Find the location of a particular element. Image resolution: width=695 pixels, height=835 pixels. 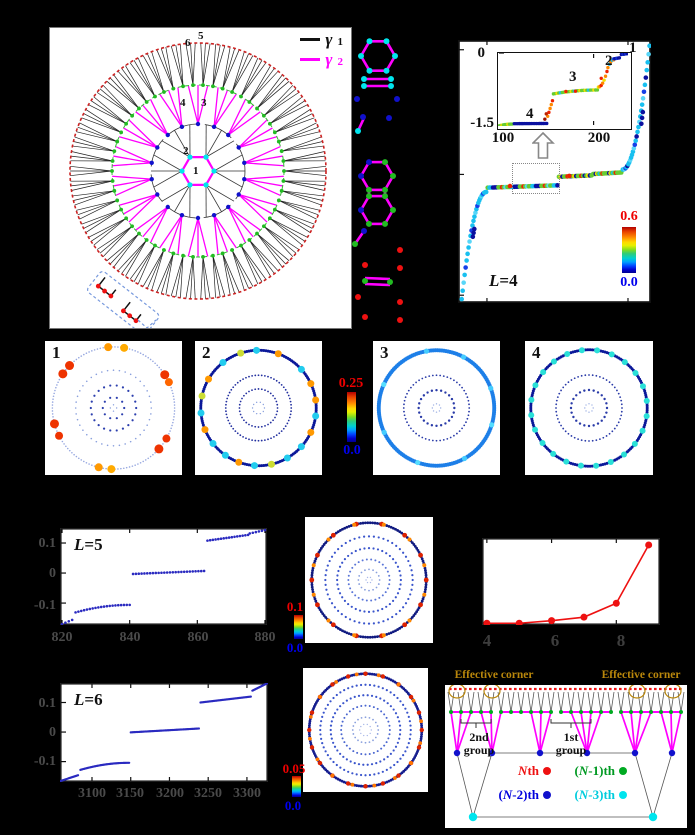

spectrum-inset is located at coordinates (564, 91).